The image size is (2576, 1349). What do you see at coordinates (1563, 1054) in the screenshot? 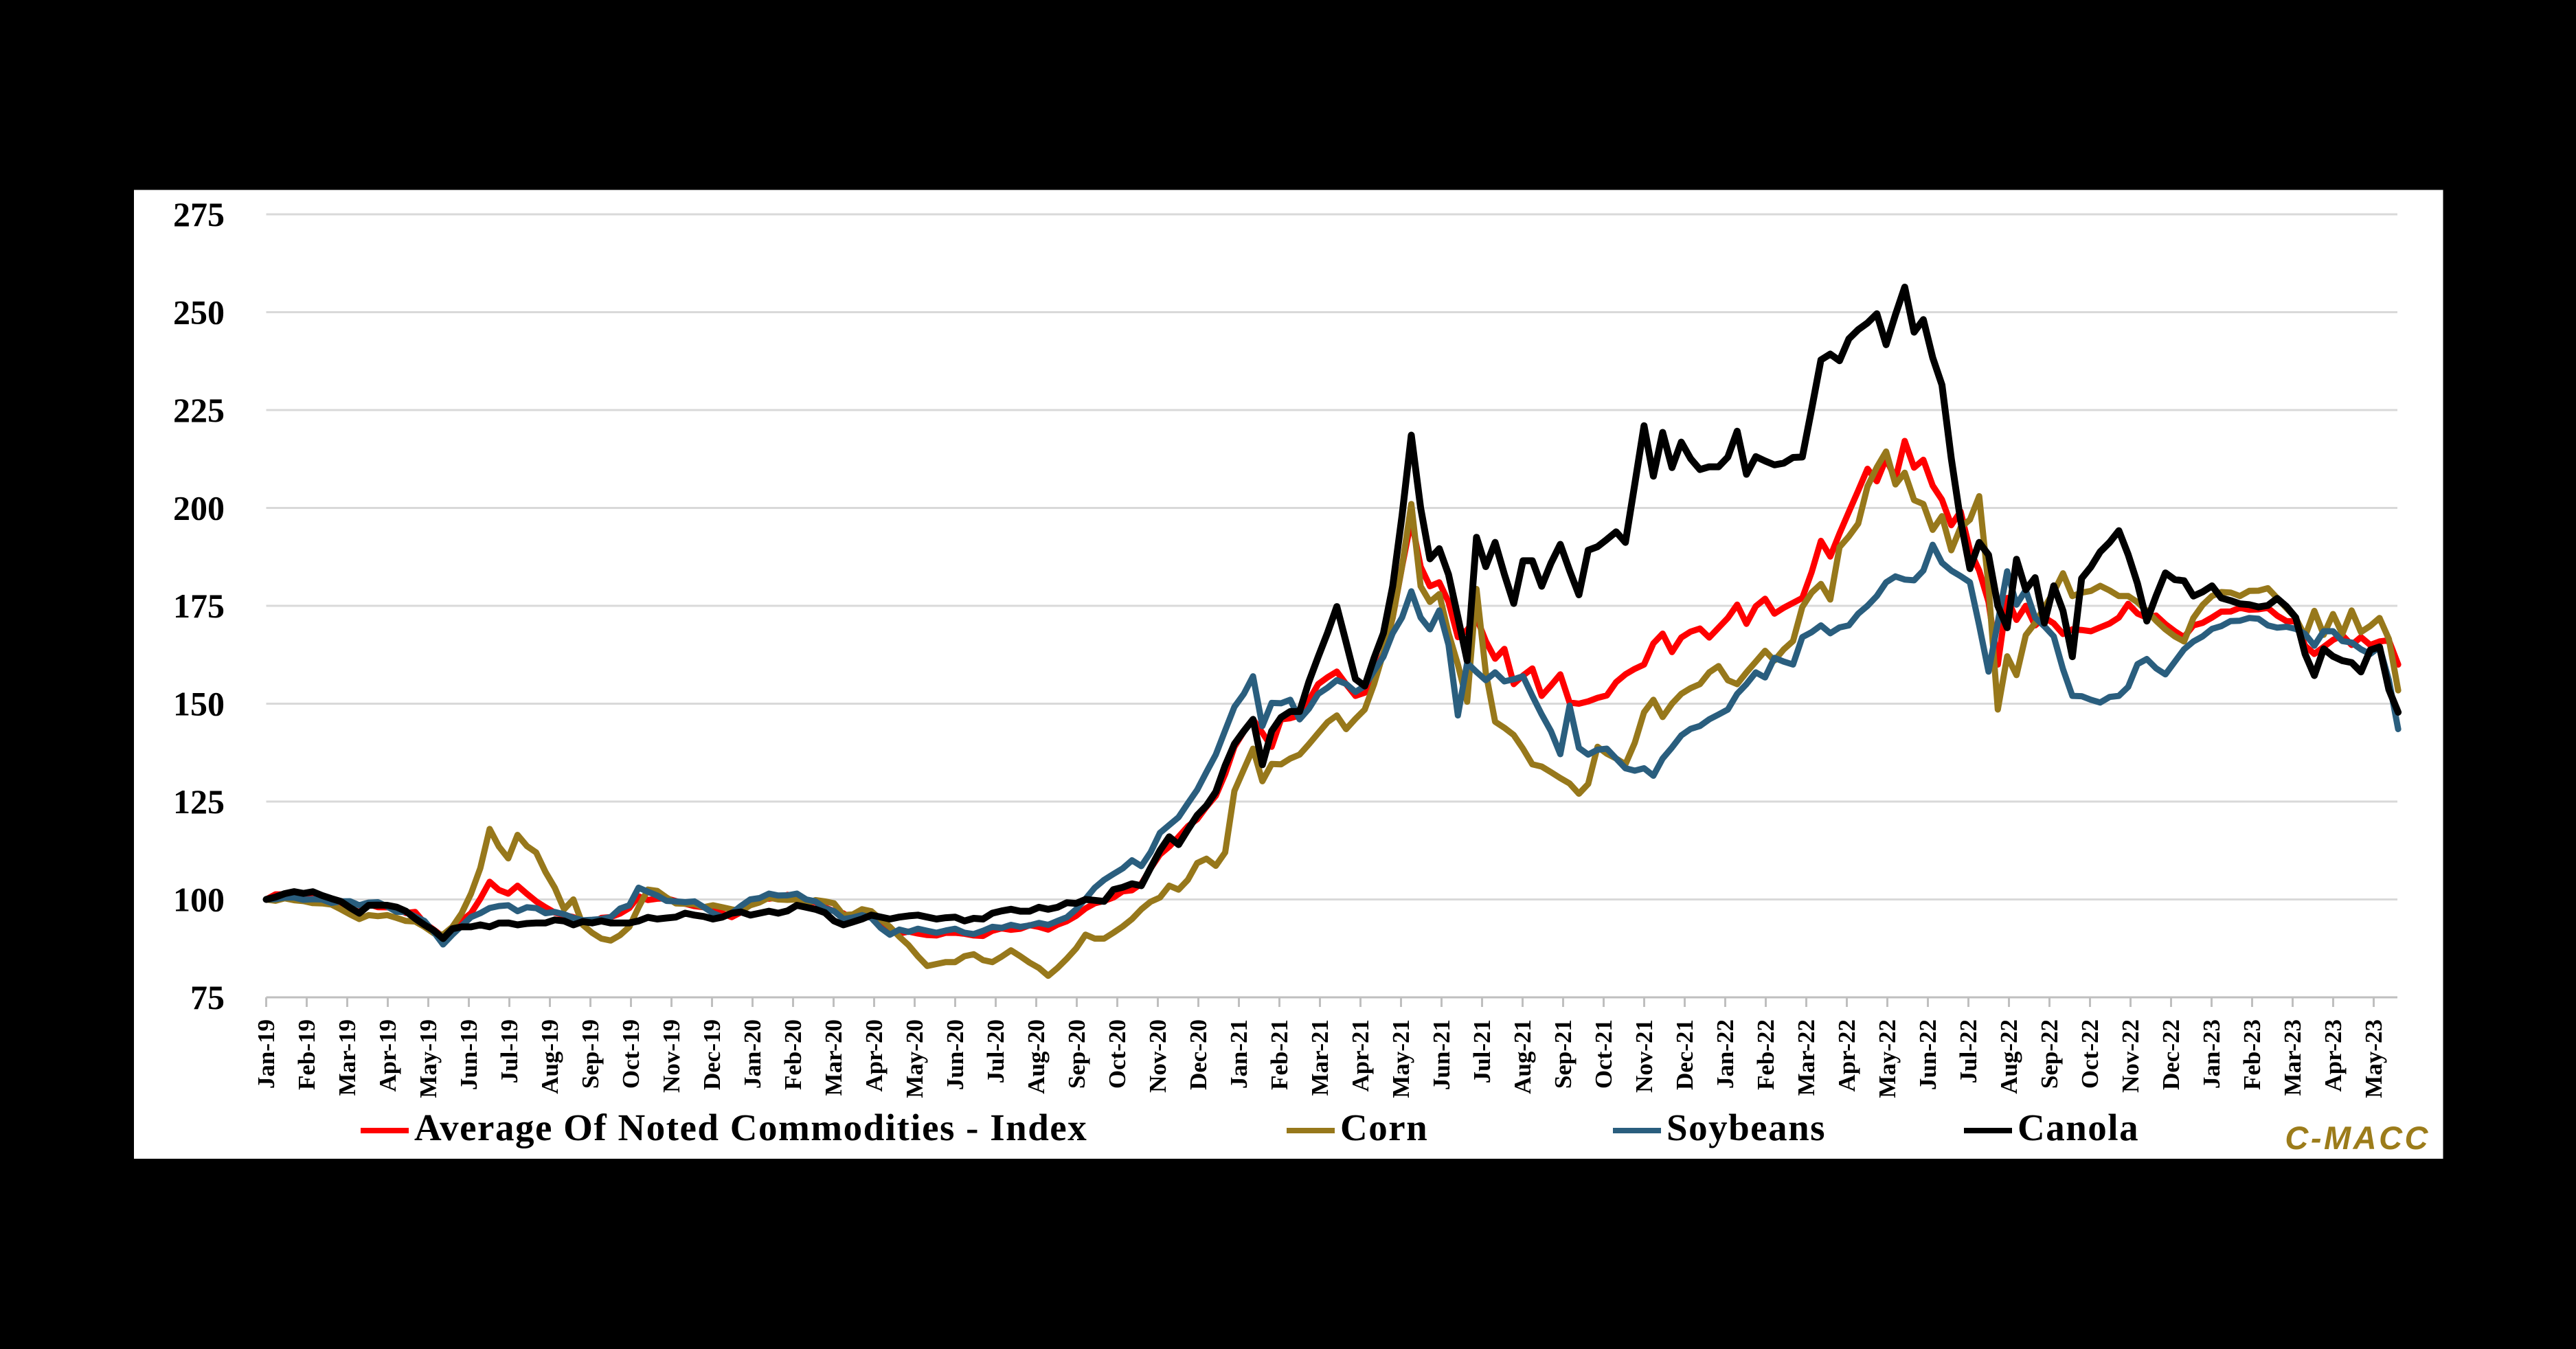
I see `svg-text: Sep-21` at bounding box center [1563, 1054].